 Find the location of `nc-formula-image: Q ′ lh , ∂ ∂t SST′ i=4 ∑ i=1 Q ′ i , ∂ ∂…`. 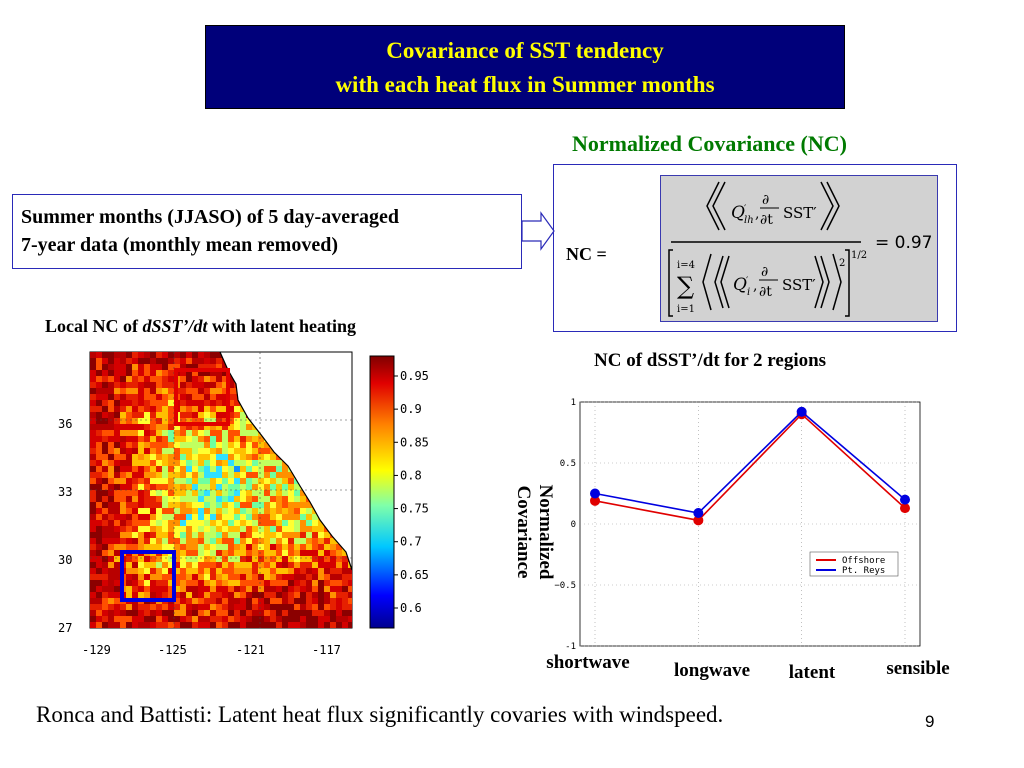

nc-formula-image: Q ′ lh , ∂ ∂t SST′ i=4 ∑ i=1 Q ′ i , ∂ ∂… is located at coordinates (799, 248).